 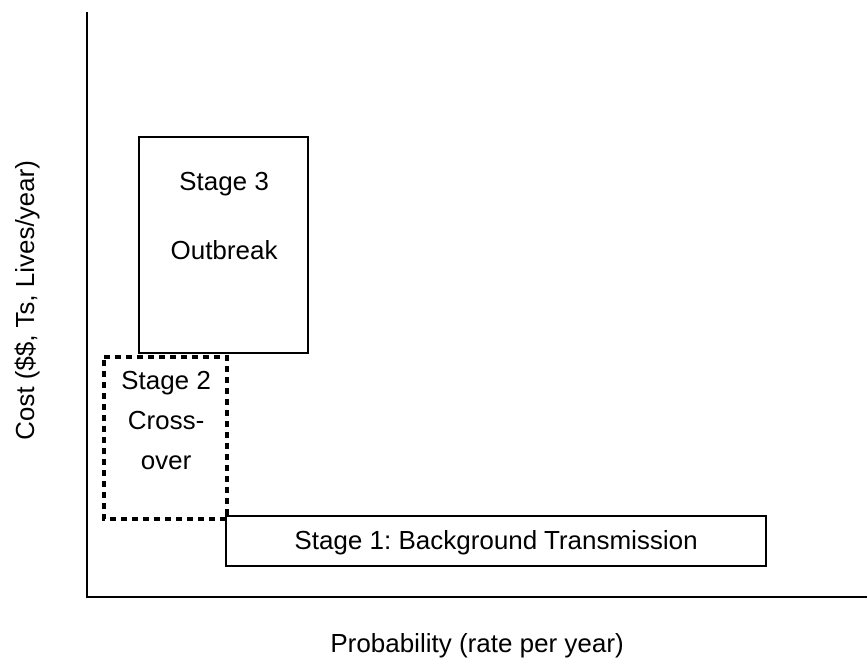 I want to click on y-axis-label: Cost ($$, Ts, Lives/year), so click(x=25, y=300).